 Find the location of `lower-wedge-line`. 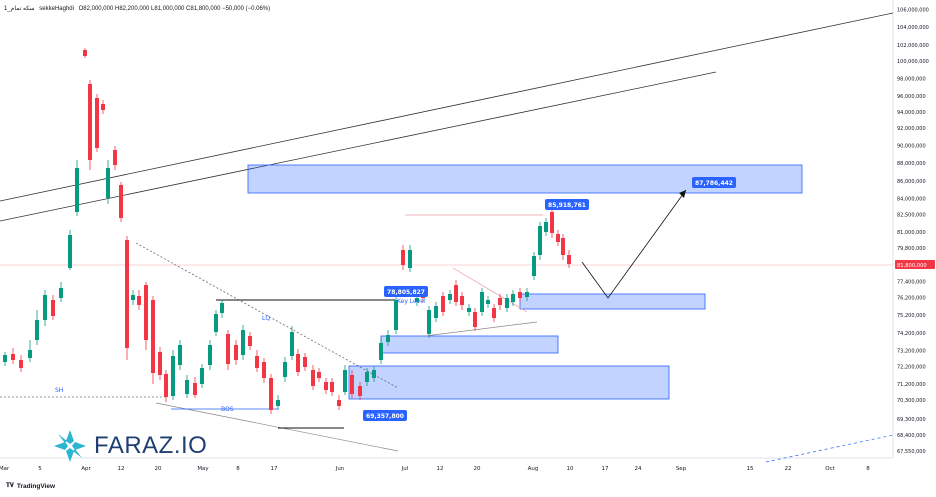

lower-wedge-line is located at coordinates (277, 427).